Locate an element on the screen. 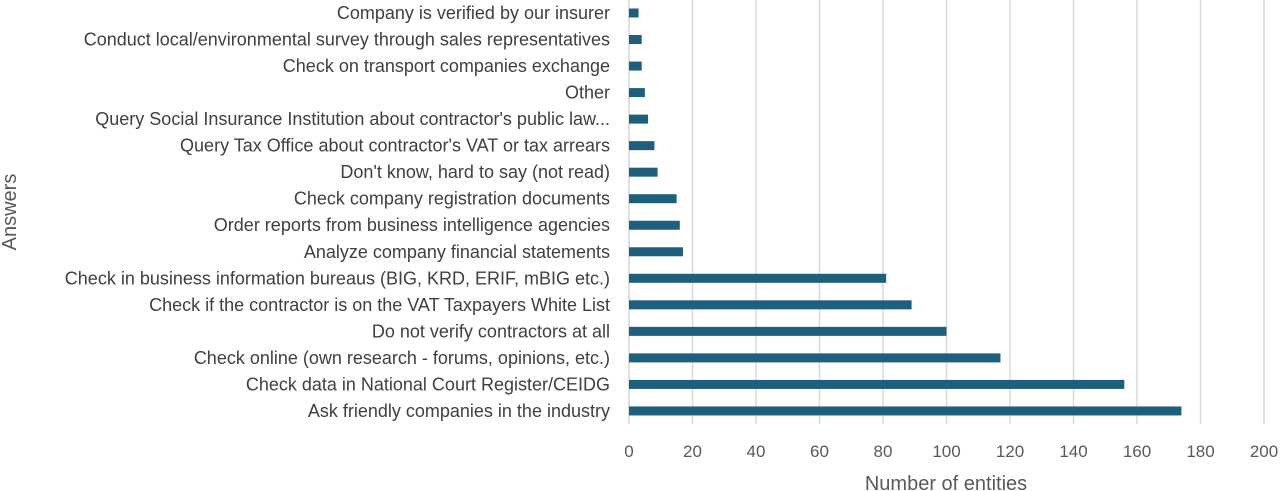  x-tick-label: 200 is located at coordinates (1264, 451).